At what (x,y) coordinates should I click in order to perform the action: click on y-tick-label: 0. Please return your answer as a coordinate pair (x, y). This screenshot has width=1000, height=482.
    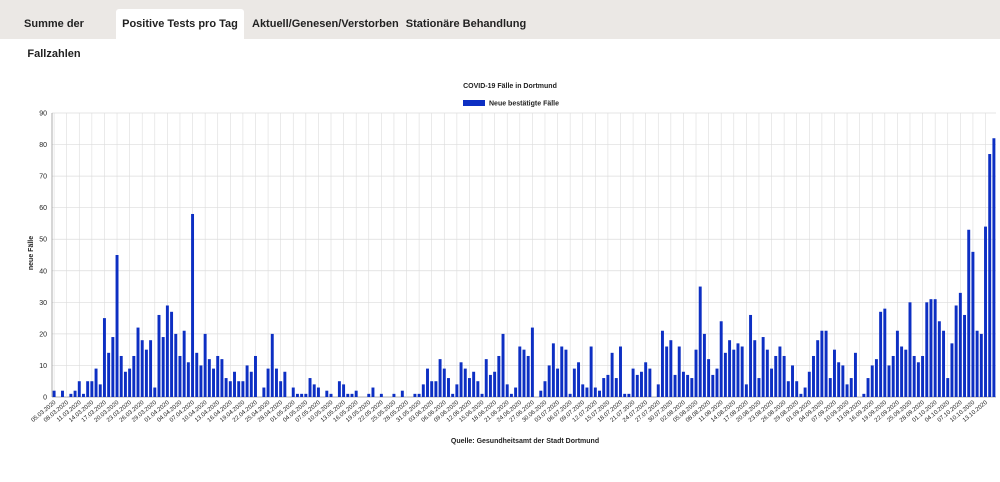
    Looking at the image, I should click on (45, 398).